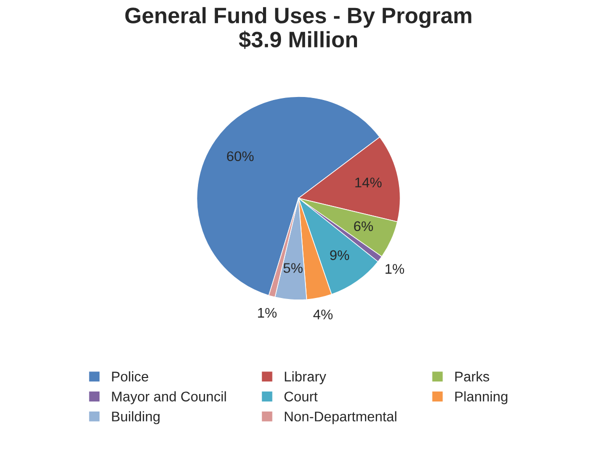 This screenshot has width=597, height=472. What do you see at coordinates (481, 397) in the screenshot?
I see `legend-label: Planning` at bounding box center [481, 397].